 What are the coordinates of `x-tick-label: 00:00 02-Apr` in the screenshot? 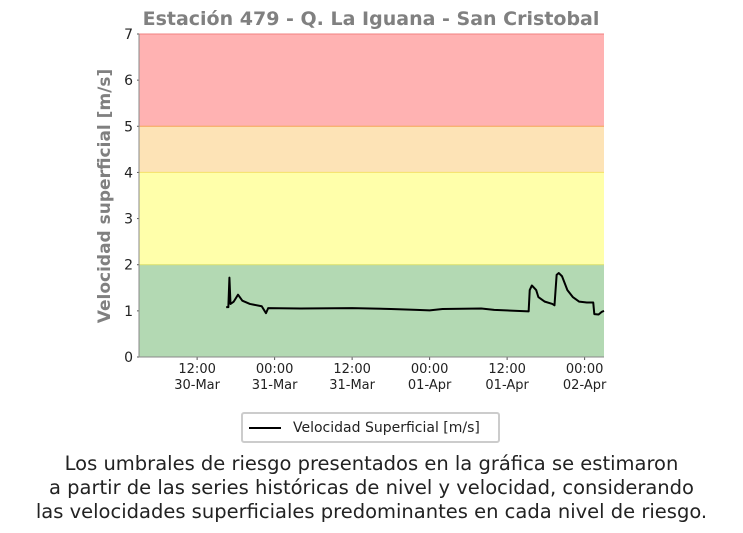 It's located at (584, 377).